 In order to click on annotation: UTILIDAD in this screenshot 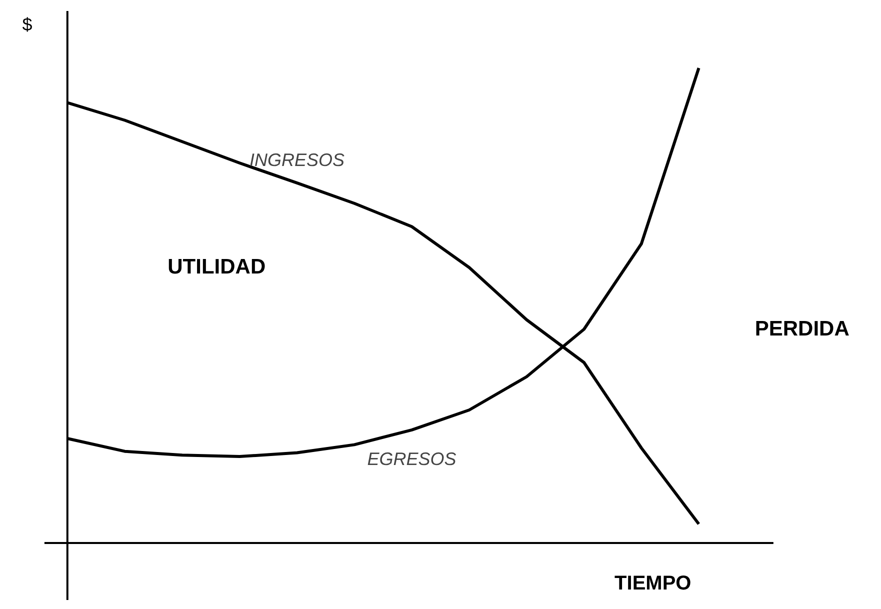, I will do `click(217, 267)`.